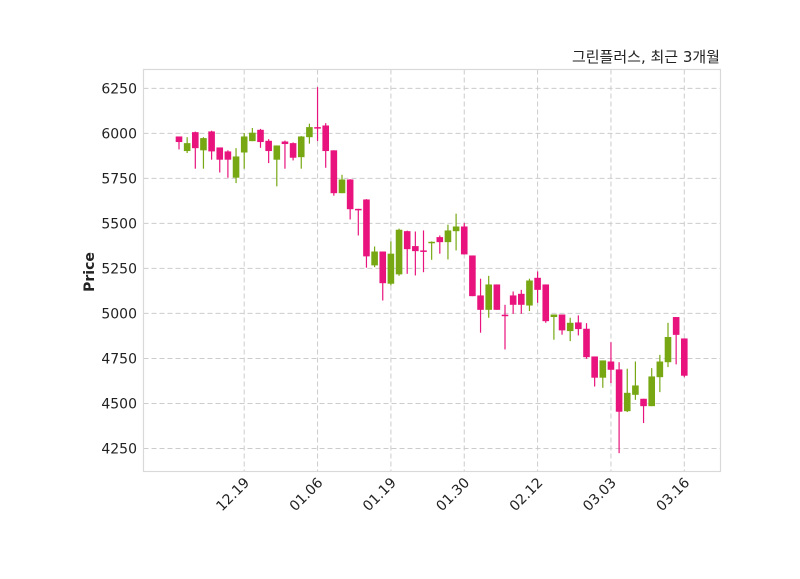 This screenshot has height=579, width=800. Describe the element at coordinates (233, 495) in the screenshot. I see `x-tick-label: 12.19` at that location.